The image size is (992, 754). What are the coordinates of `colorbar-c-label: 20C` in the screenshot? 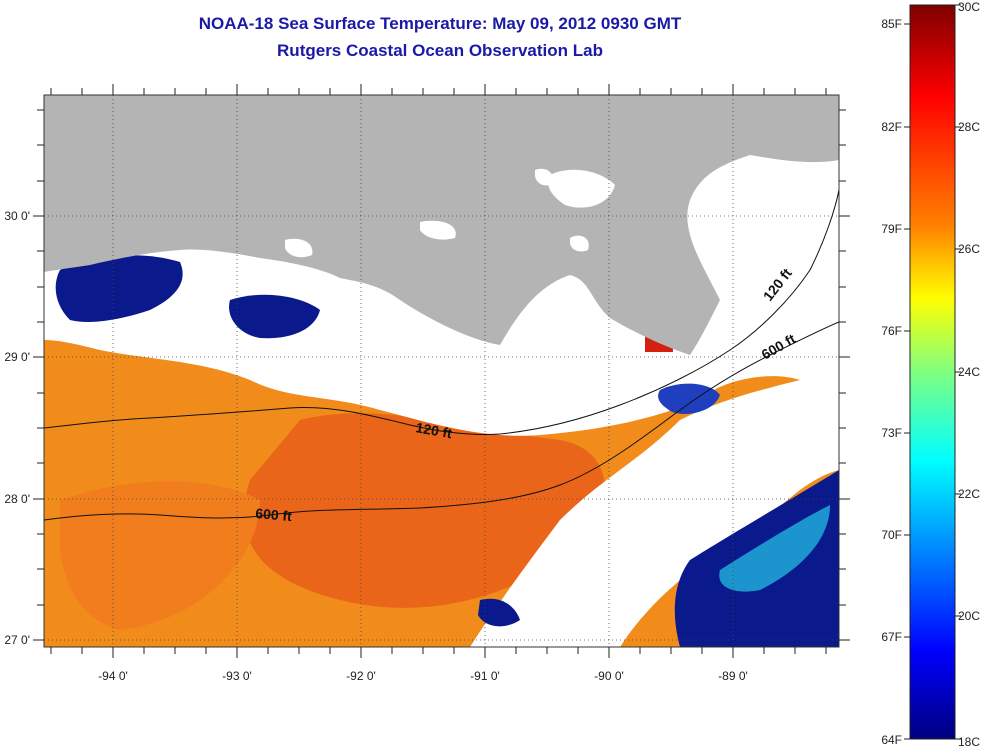 It's located at (969, 616).